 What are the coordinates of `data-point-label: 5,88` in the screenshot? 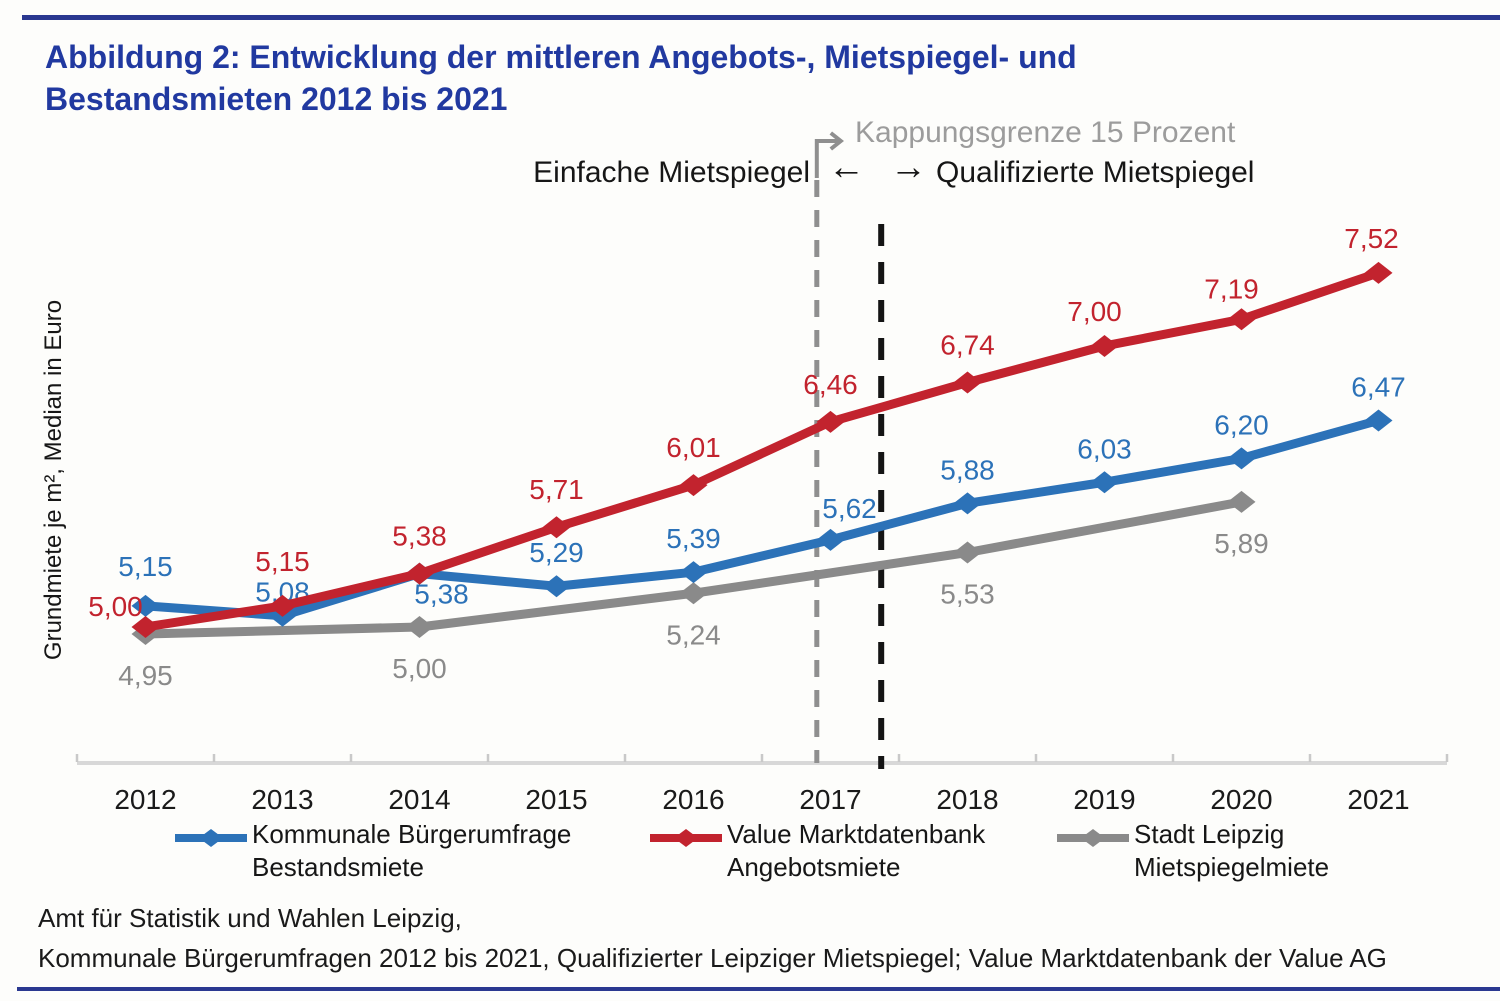 It's located at (967, 469).